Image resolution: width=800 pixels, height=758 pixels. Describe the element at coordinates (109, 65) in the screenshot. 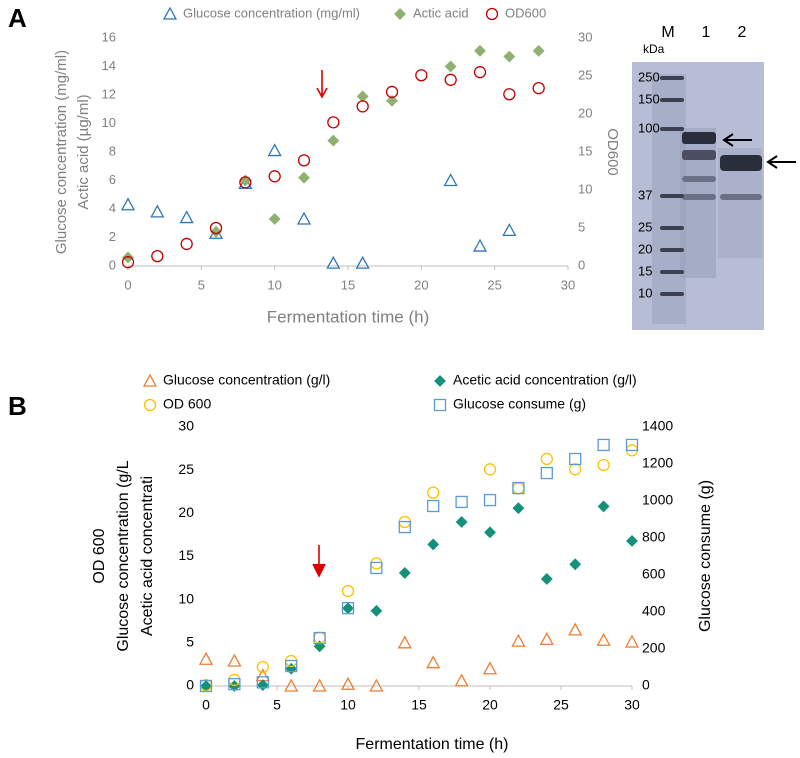

I see `y-tick-label: 14` at that location.